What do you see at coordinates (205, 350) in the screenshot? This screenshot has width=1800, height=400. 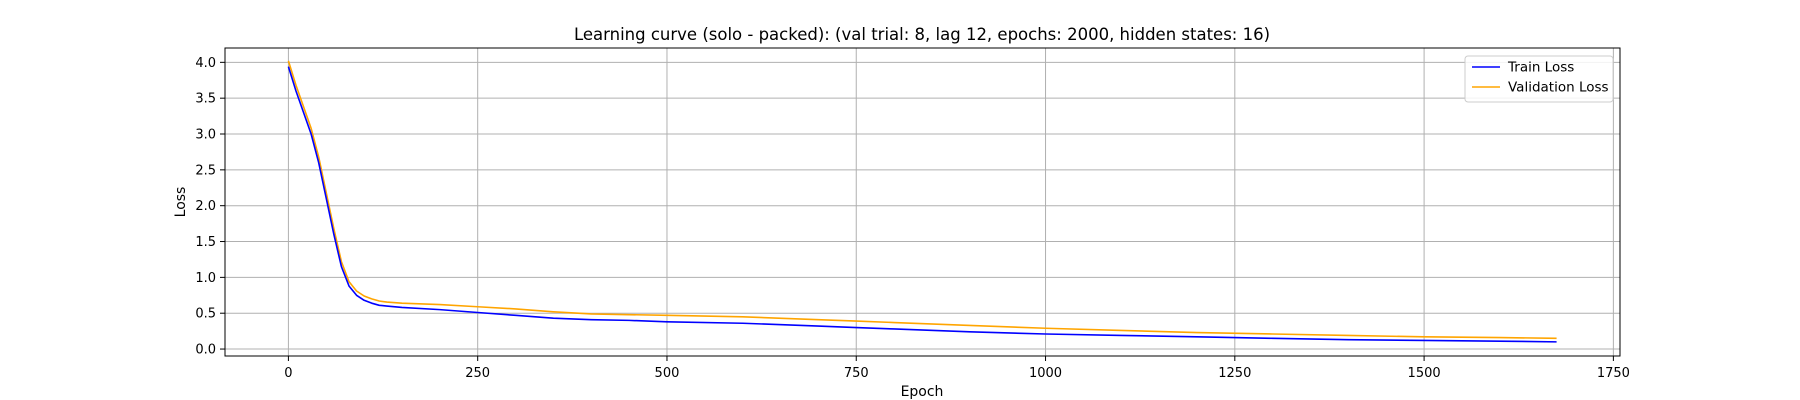 I see `y-tick-label: 0.0` at bounding box center [205, 350].